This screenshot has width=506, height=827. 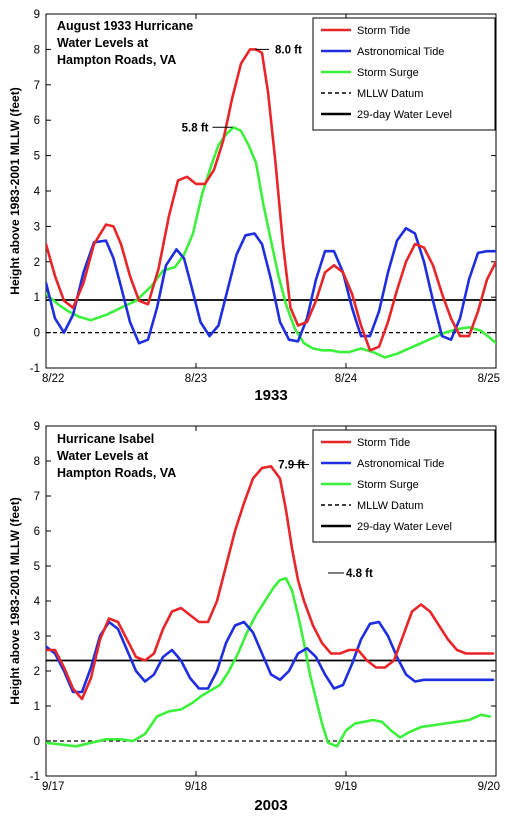 I want to click on x-tick-label: 8/25, so click(x=489, y=379).